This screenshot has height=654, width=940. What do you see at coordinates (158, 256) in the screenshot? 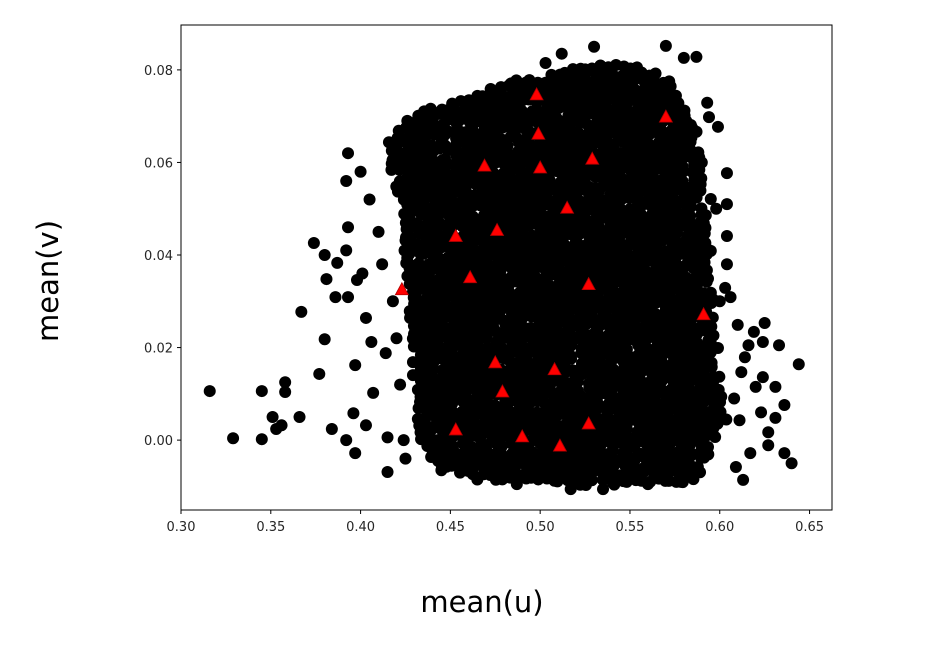
I see `y-tick-label: 0.04` at bounding box center [158, 256].